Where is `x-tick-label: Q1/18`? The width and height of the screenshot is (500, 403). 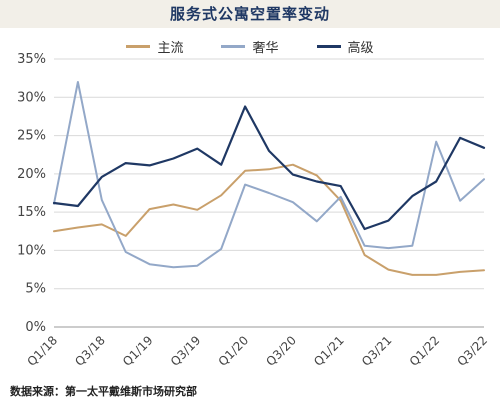
x-tick-label: Q1/18 is located at coordinates (42, 351).